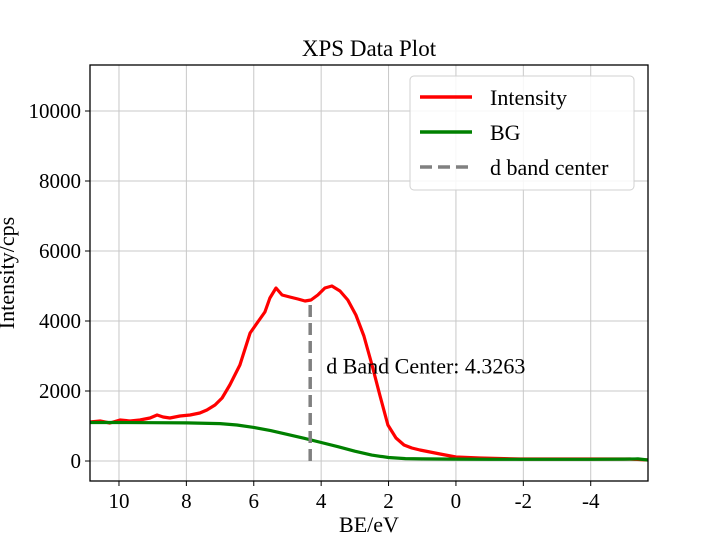  I want to click on x-tick-label: -2, so click(524, 501).